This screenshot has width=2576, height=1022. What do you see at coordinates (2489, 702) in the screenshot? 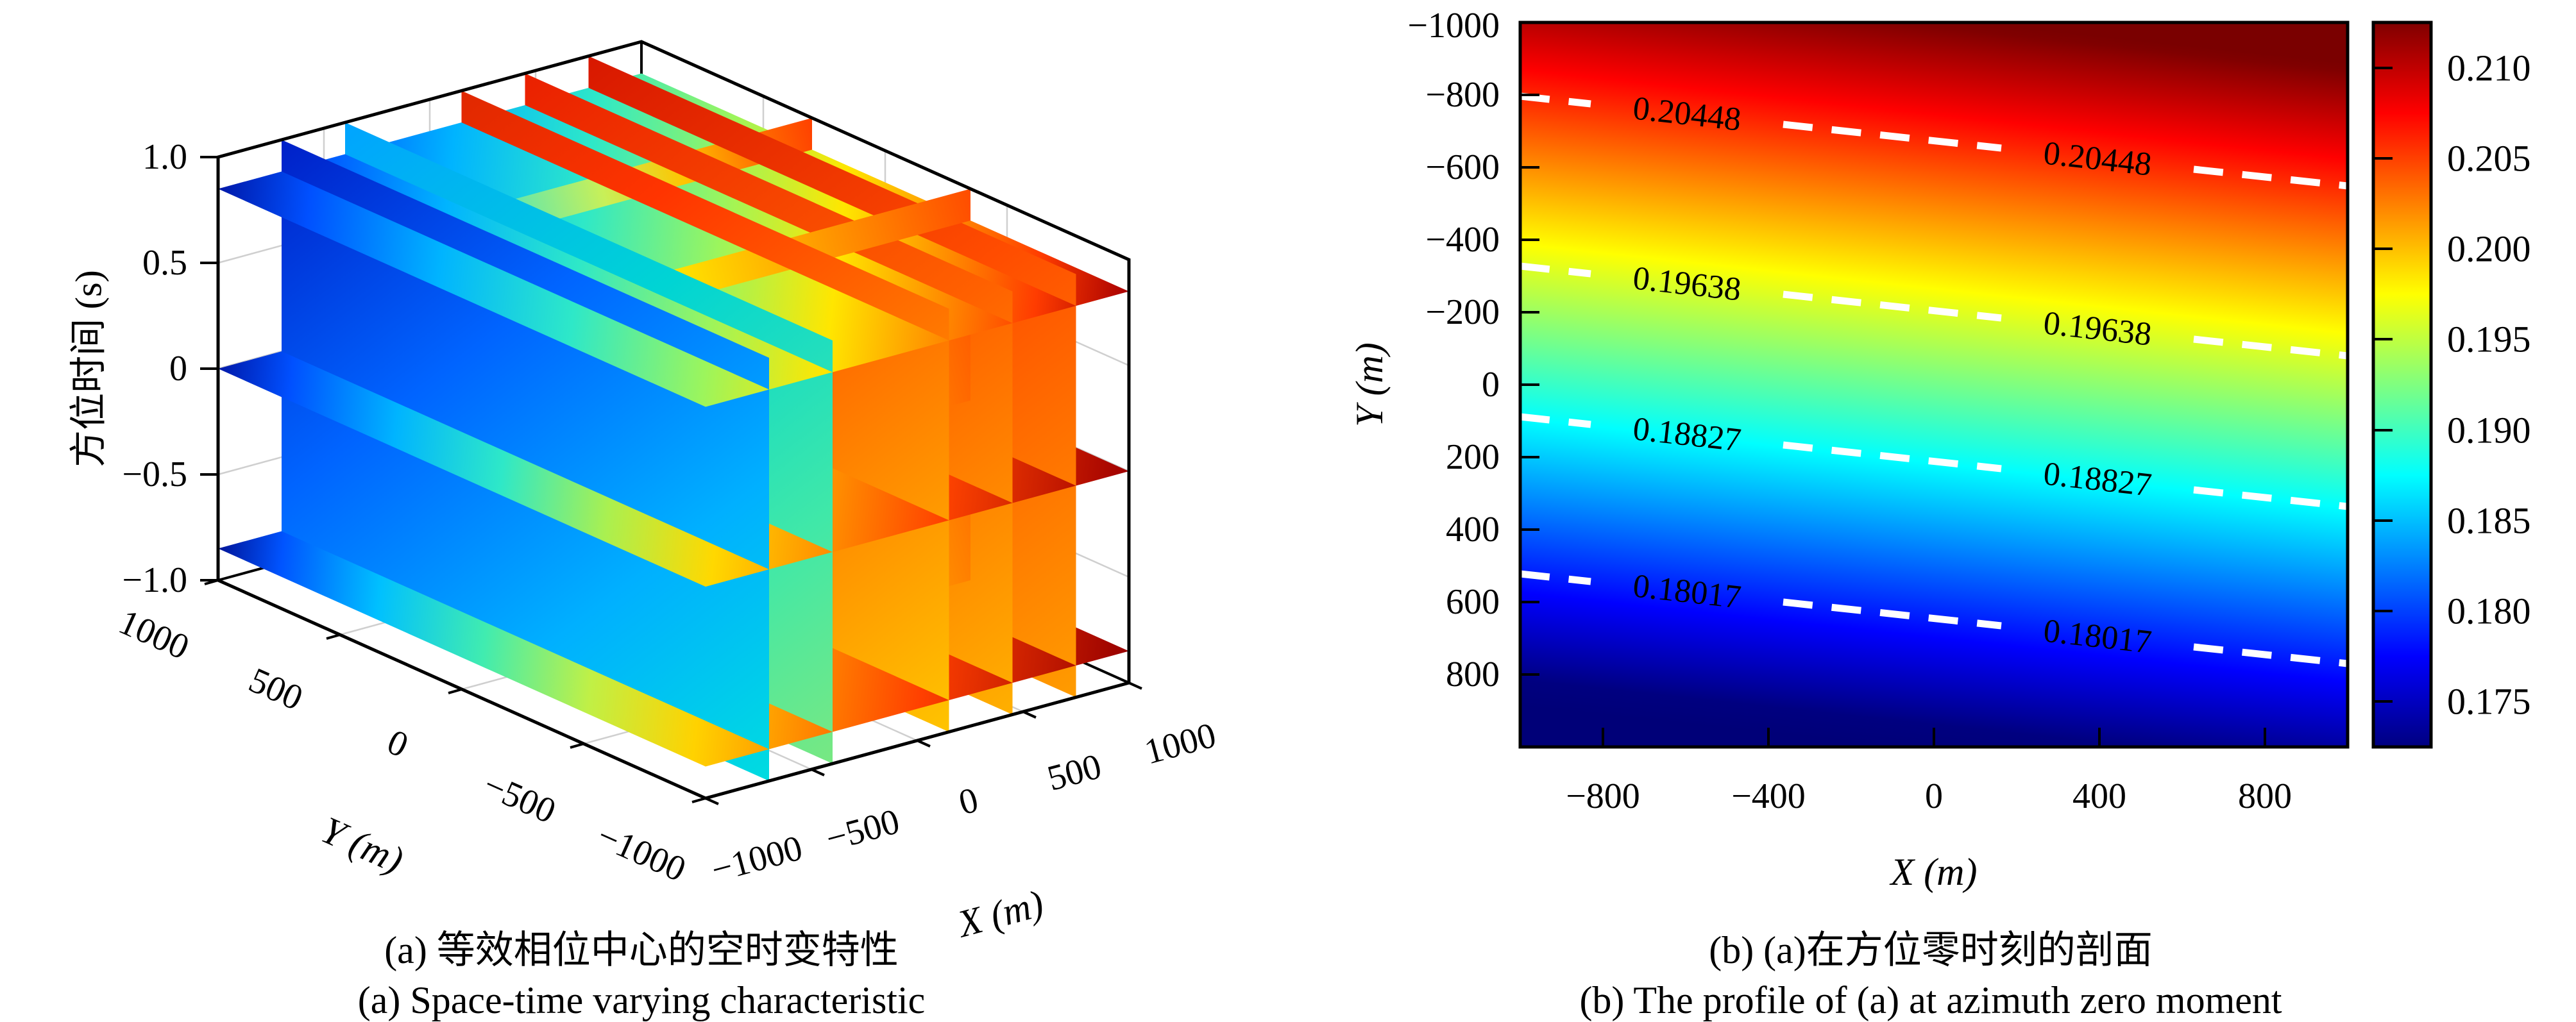
I see `colorbar-tick-label: 0.175` at bounding box center [2489, 702].